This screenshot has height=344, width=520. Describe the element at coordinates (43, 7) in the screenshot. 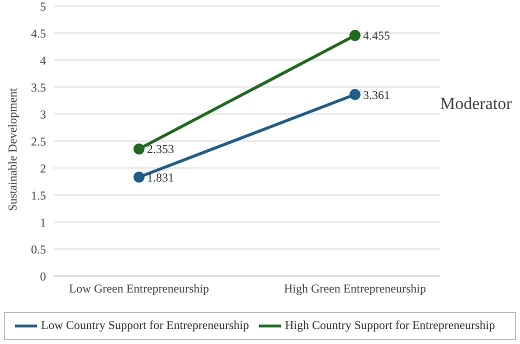

I see `y-tick-label: 5` at that location.